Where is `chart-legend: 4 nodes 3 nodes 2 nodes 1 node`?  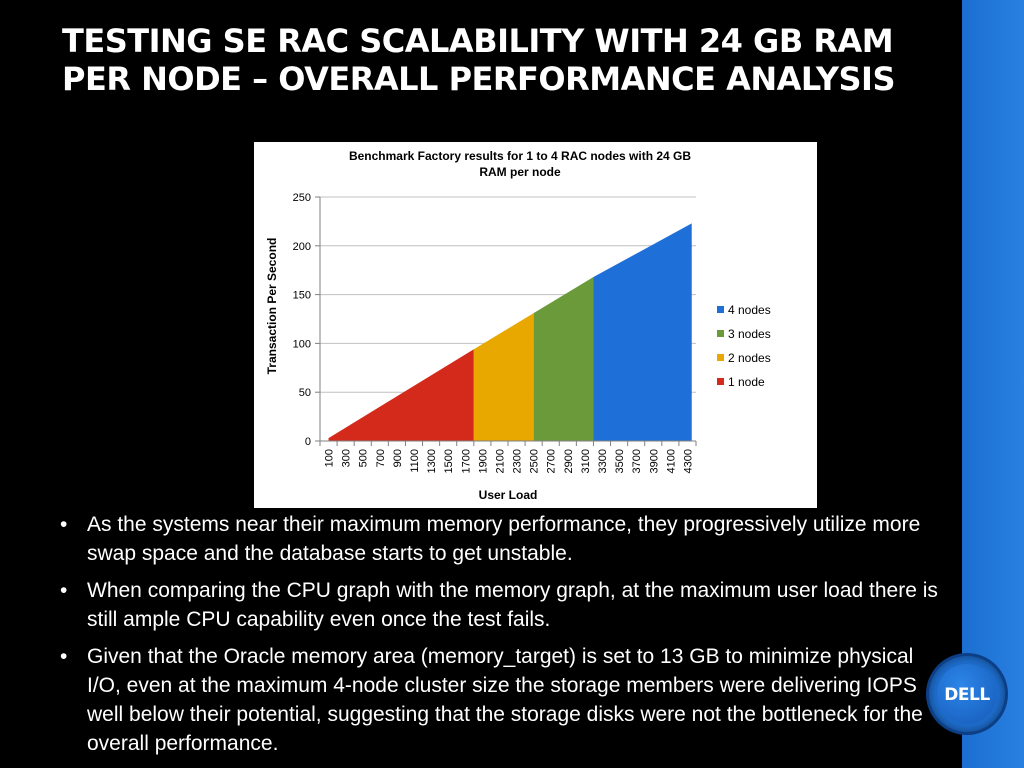 chart-legend: 4 nodes 3 nodes 2 nodes 1 node is located at coordinates (744, 346).